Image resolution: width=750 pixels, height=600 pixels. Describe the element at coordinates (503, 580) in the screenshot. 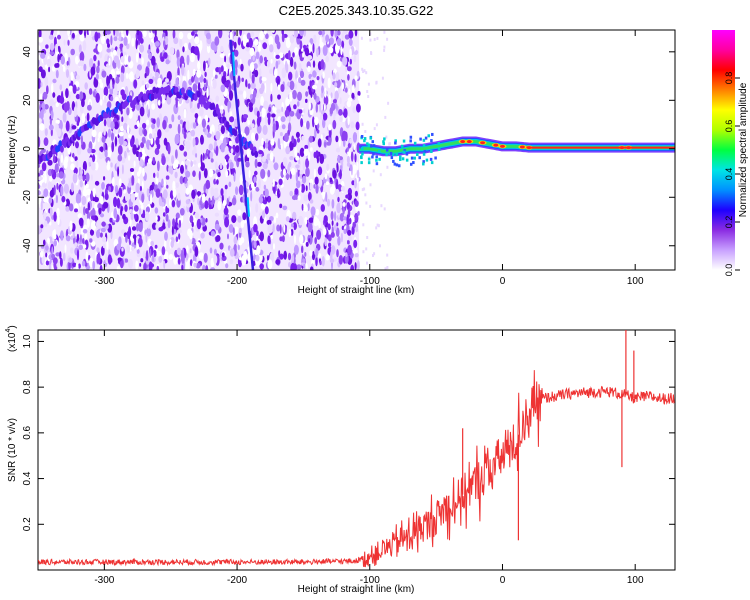

I see `snr-xtick-label: 0` at that location.